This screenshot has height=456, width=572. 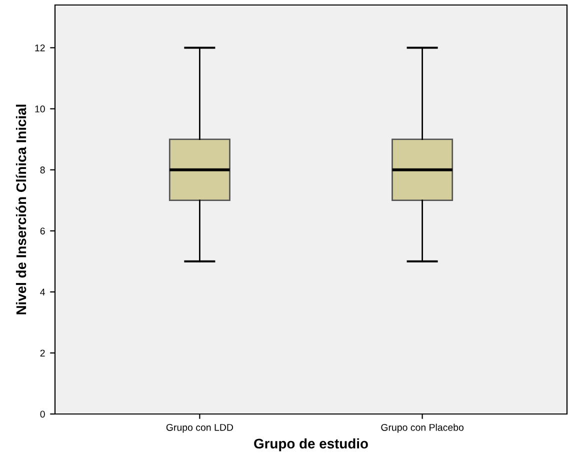 What do you see at coordinates (42, 353) in the screenshot?
I see `y-tick-label: 2` at bounding box center [42, 353].